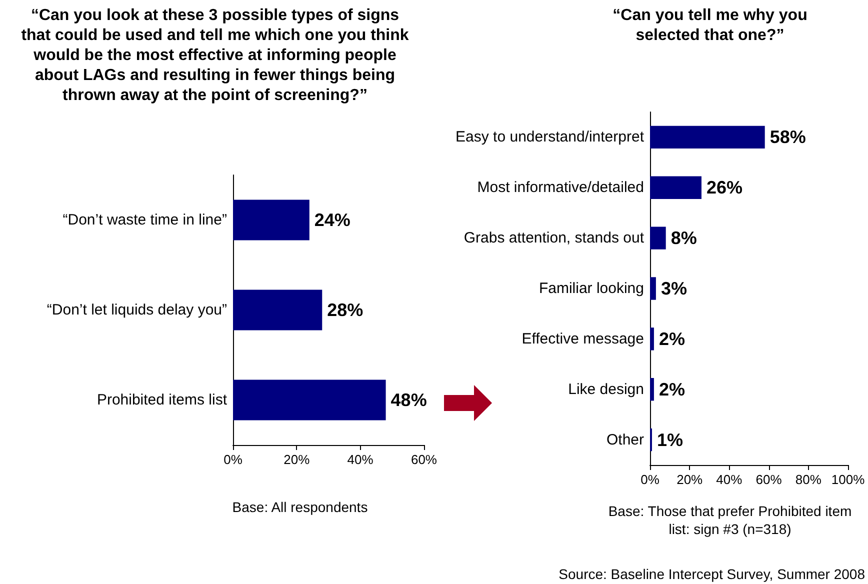 The image size is (868, 584). Describe the element at coordinates (625, 439) in the screenshot. I see `y-tick-label: Other` at that location.